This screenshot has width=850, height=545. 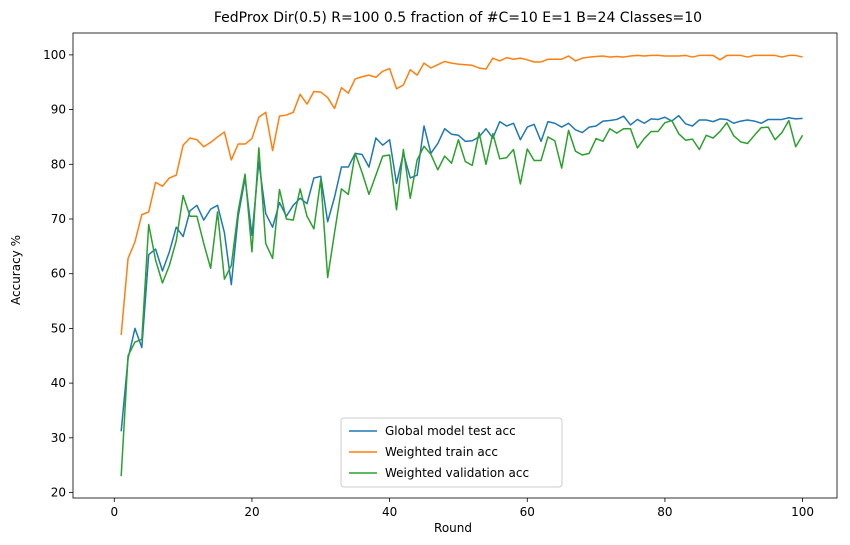 I want to click on y-tick-label: 30, so click(x=58, y=438).